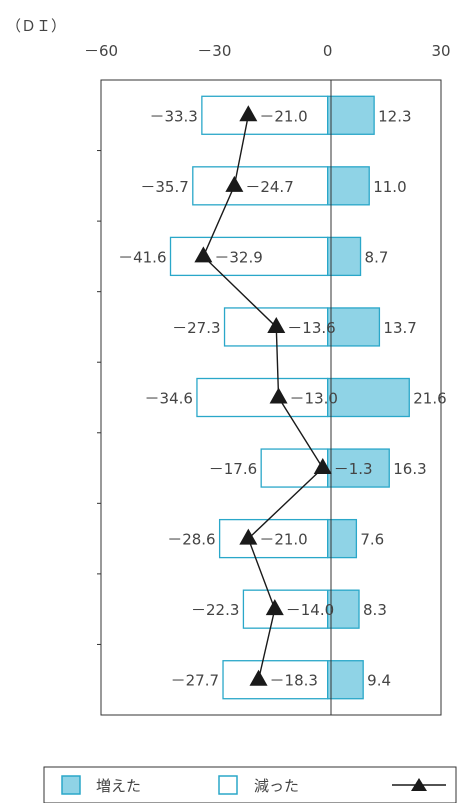 The height and width of the screenshot is (803, 457). Describe the element at coordinates (379, 681) in the screenshot. I see `increase-value-label: 9.4` at that location.